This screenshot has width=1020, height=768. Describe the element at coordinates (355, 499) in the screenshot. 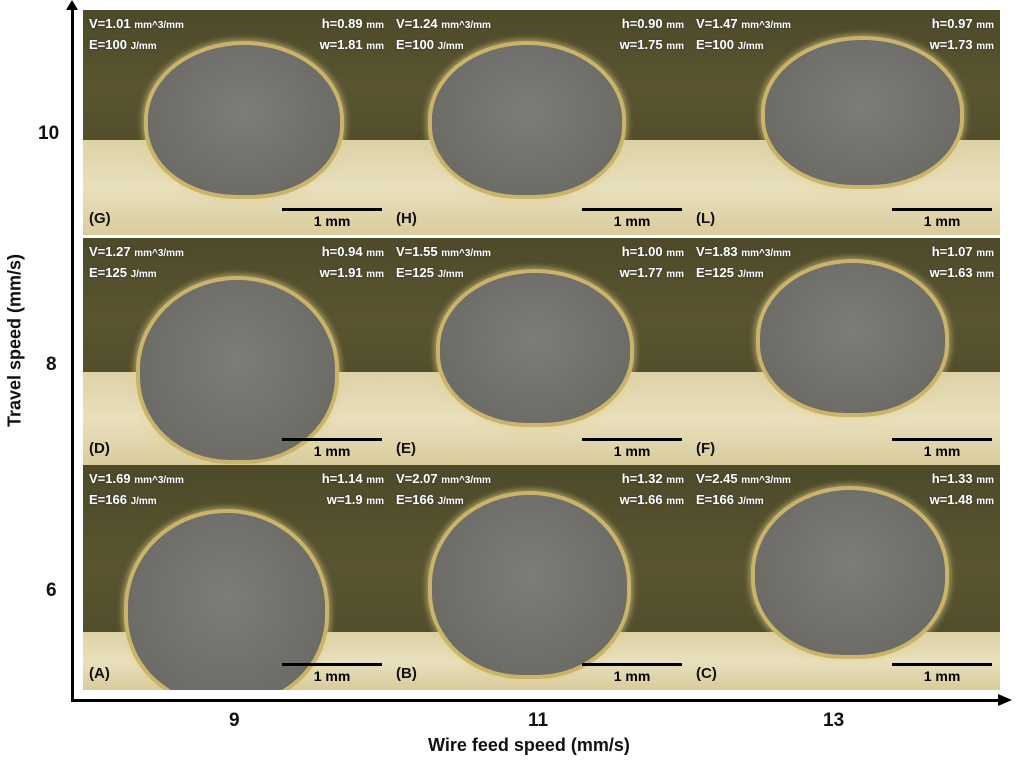

I see `width-text: w=1.9 mm` at that location.